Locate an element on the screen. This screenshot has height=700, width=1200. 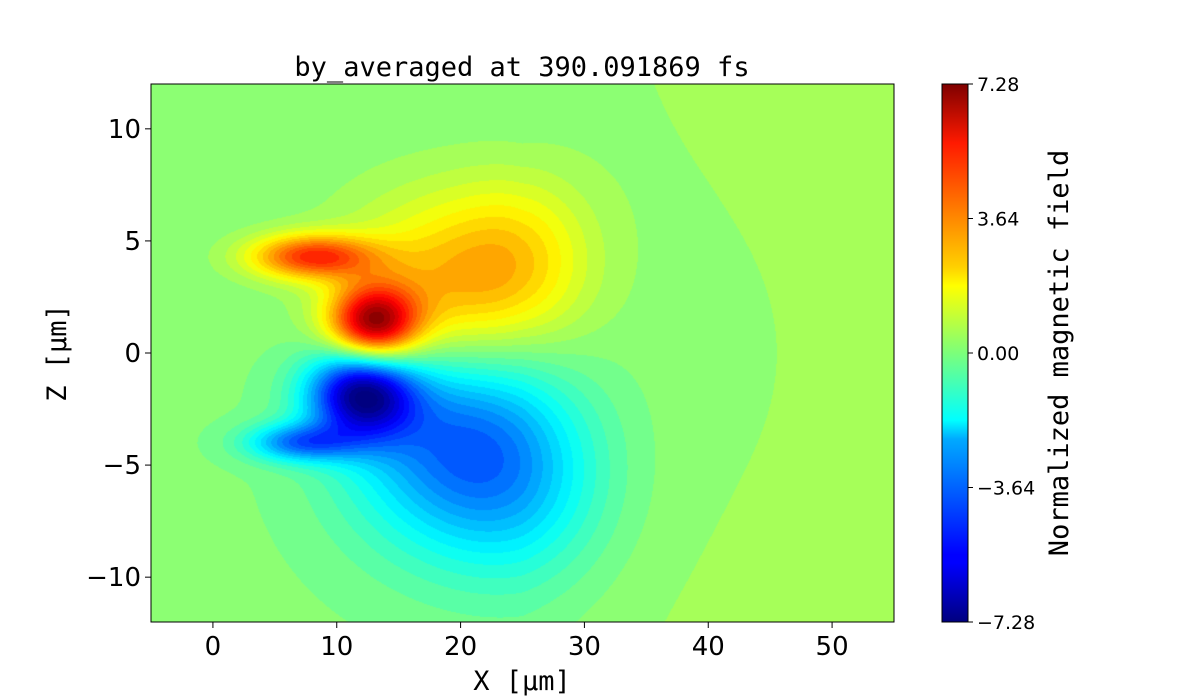
x-tick-label: 0 is located at coordinates (213, 647).